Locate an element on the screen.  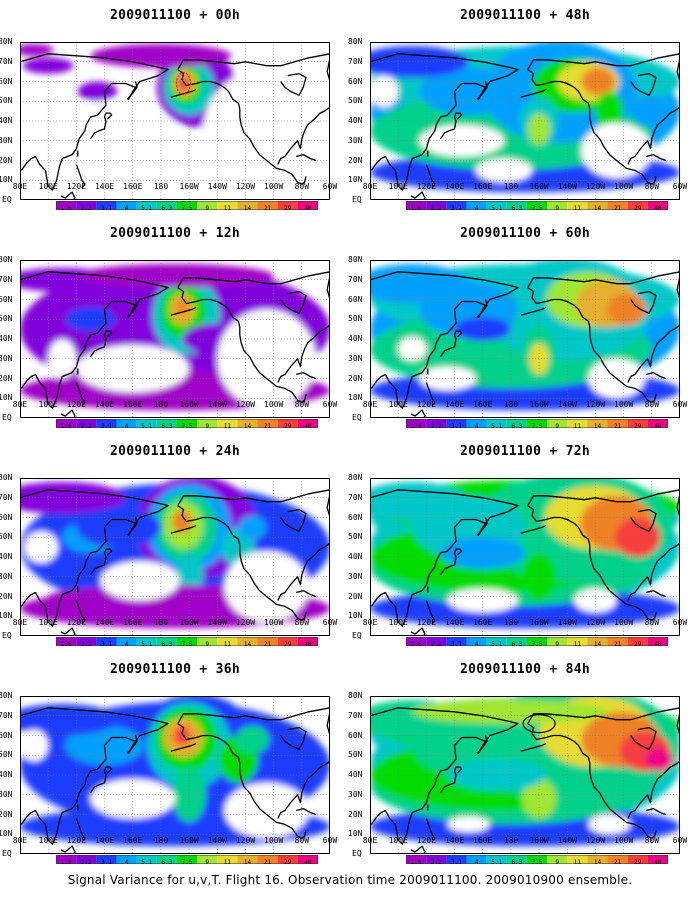
colorbar-level-label: 40 is located at coordinates (658, 862).